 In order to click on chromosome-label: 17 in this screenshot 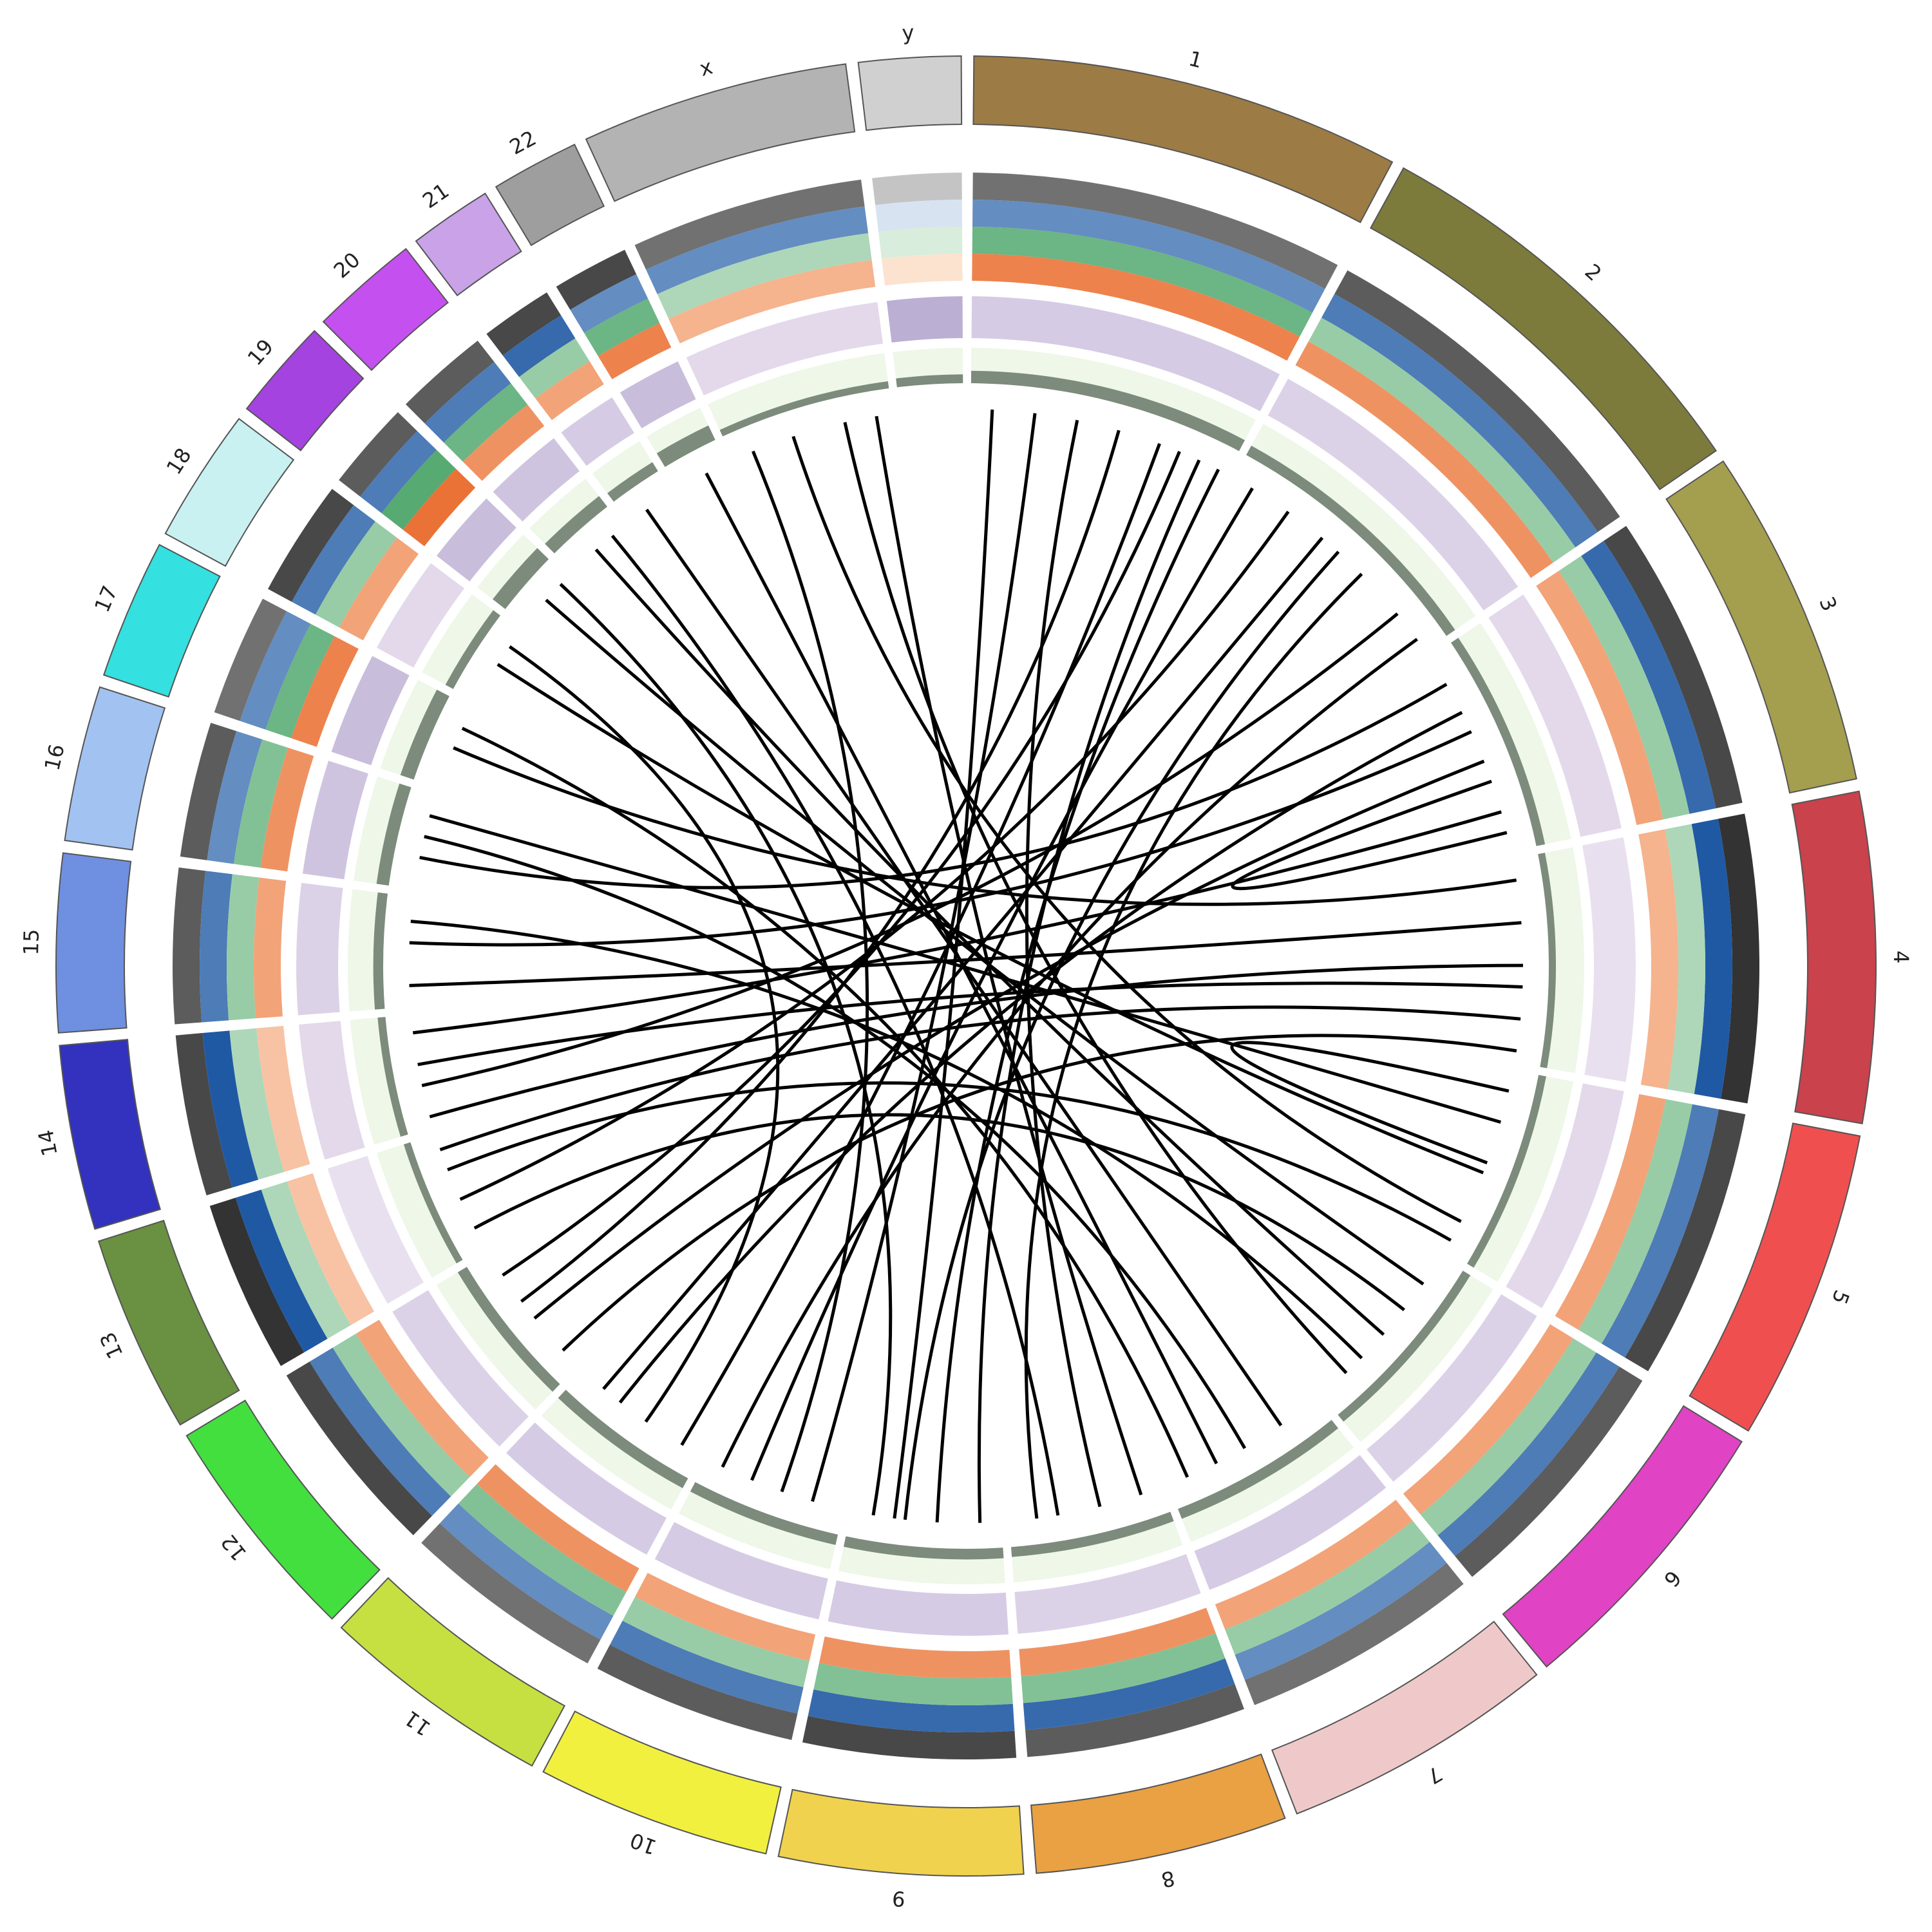, I will do `click(106, 599)`.